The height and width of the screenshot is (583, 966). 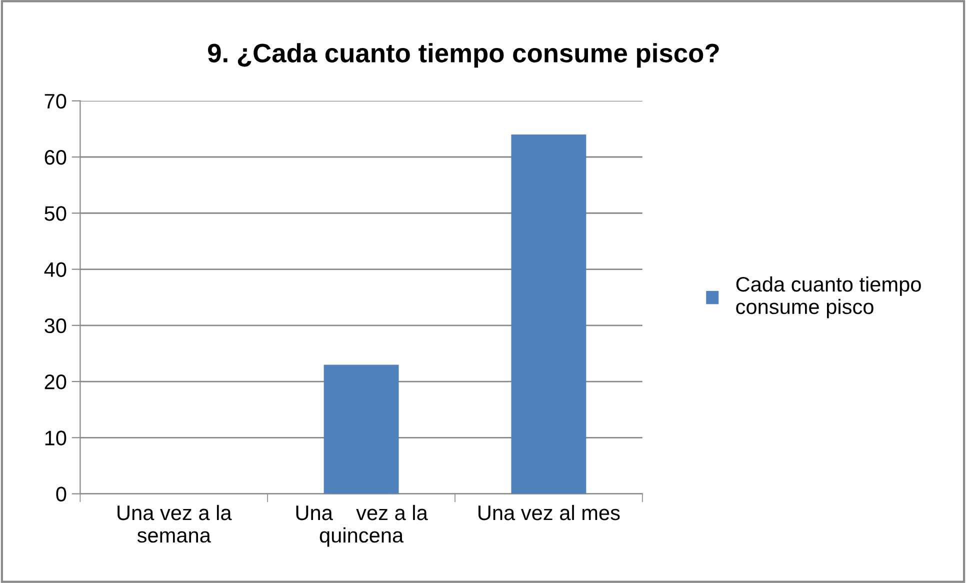 I want to click on y-tick-label: 0, so click(x=61, y=494).